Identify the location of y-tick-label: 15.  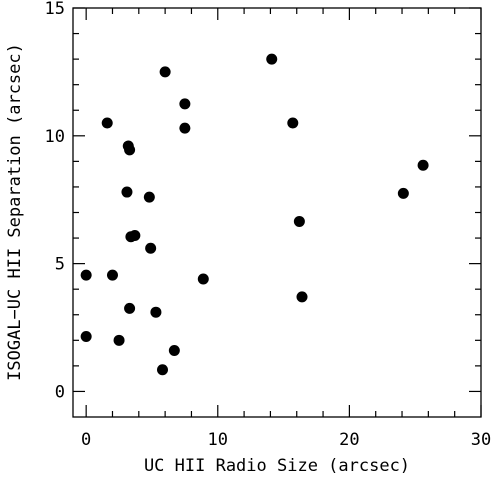
(55, 9).